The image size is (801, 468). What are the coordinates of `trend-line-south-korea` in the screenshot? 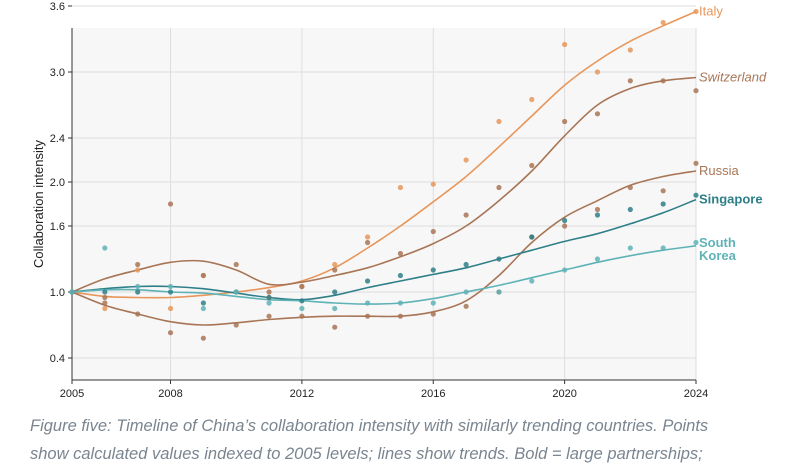 It's located at (384, 275).